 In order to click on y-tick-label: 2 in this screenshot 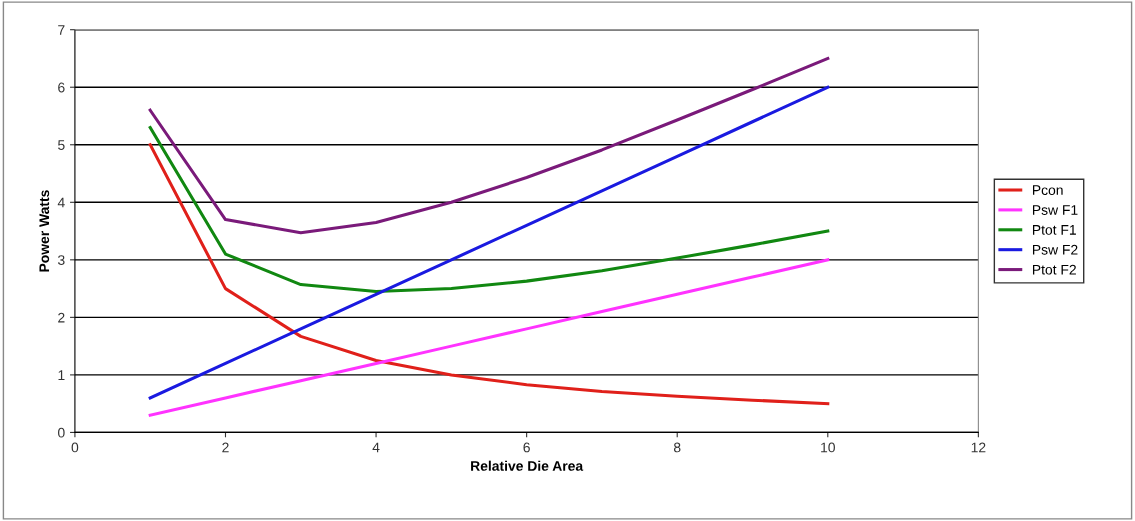, I will do `click(61, 317)`.